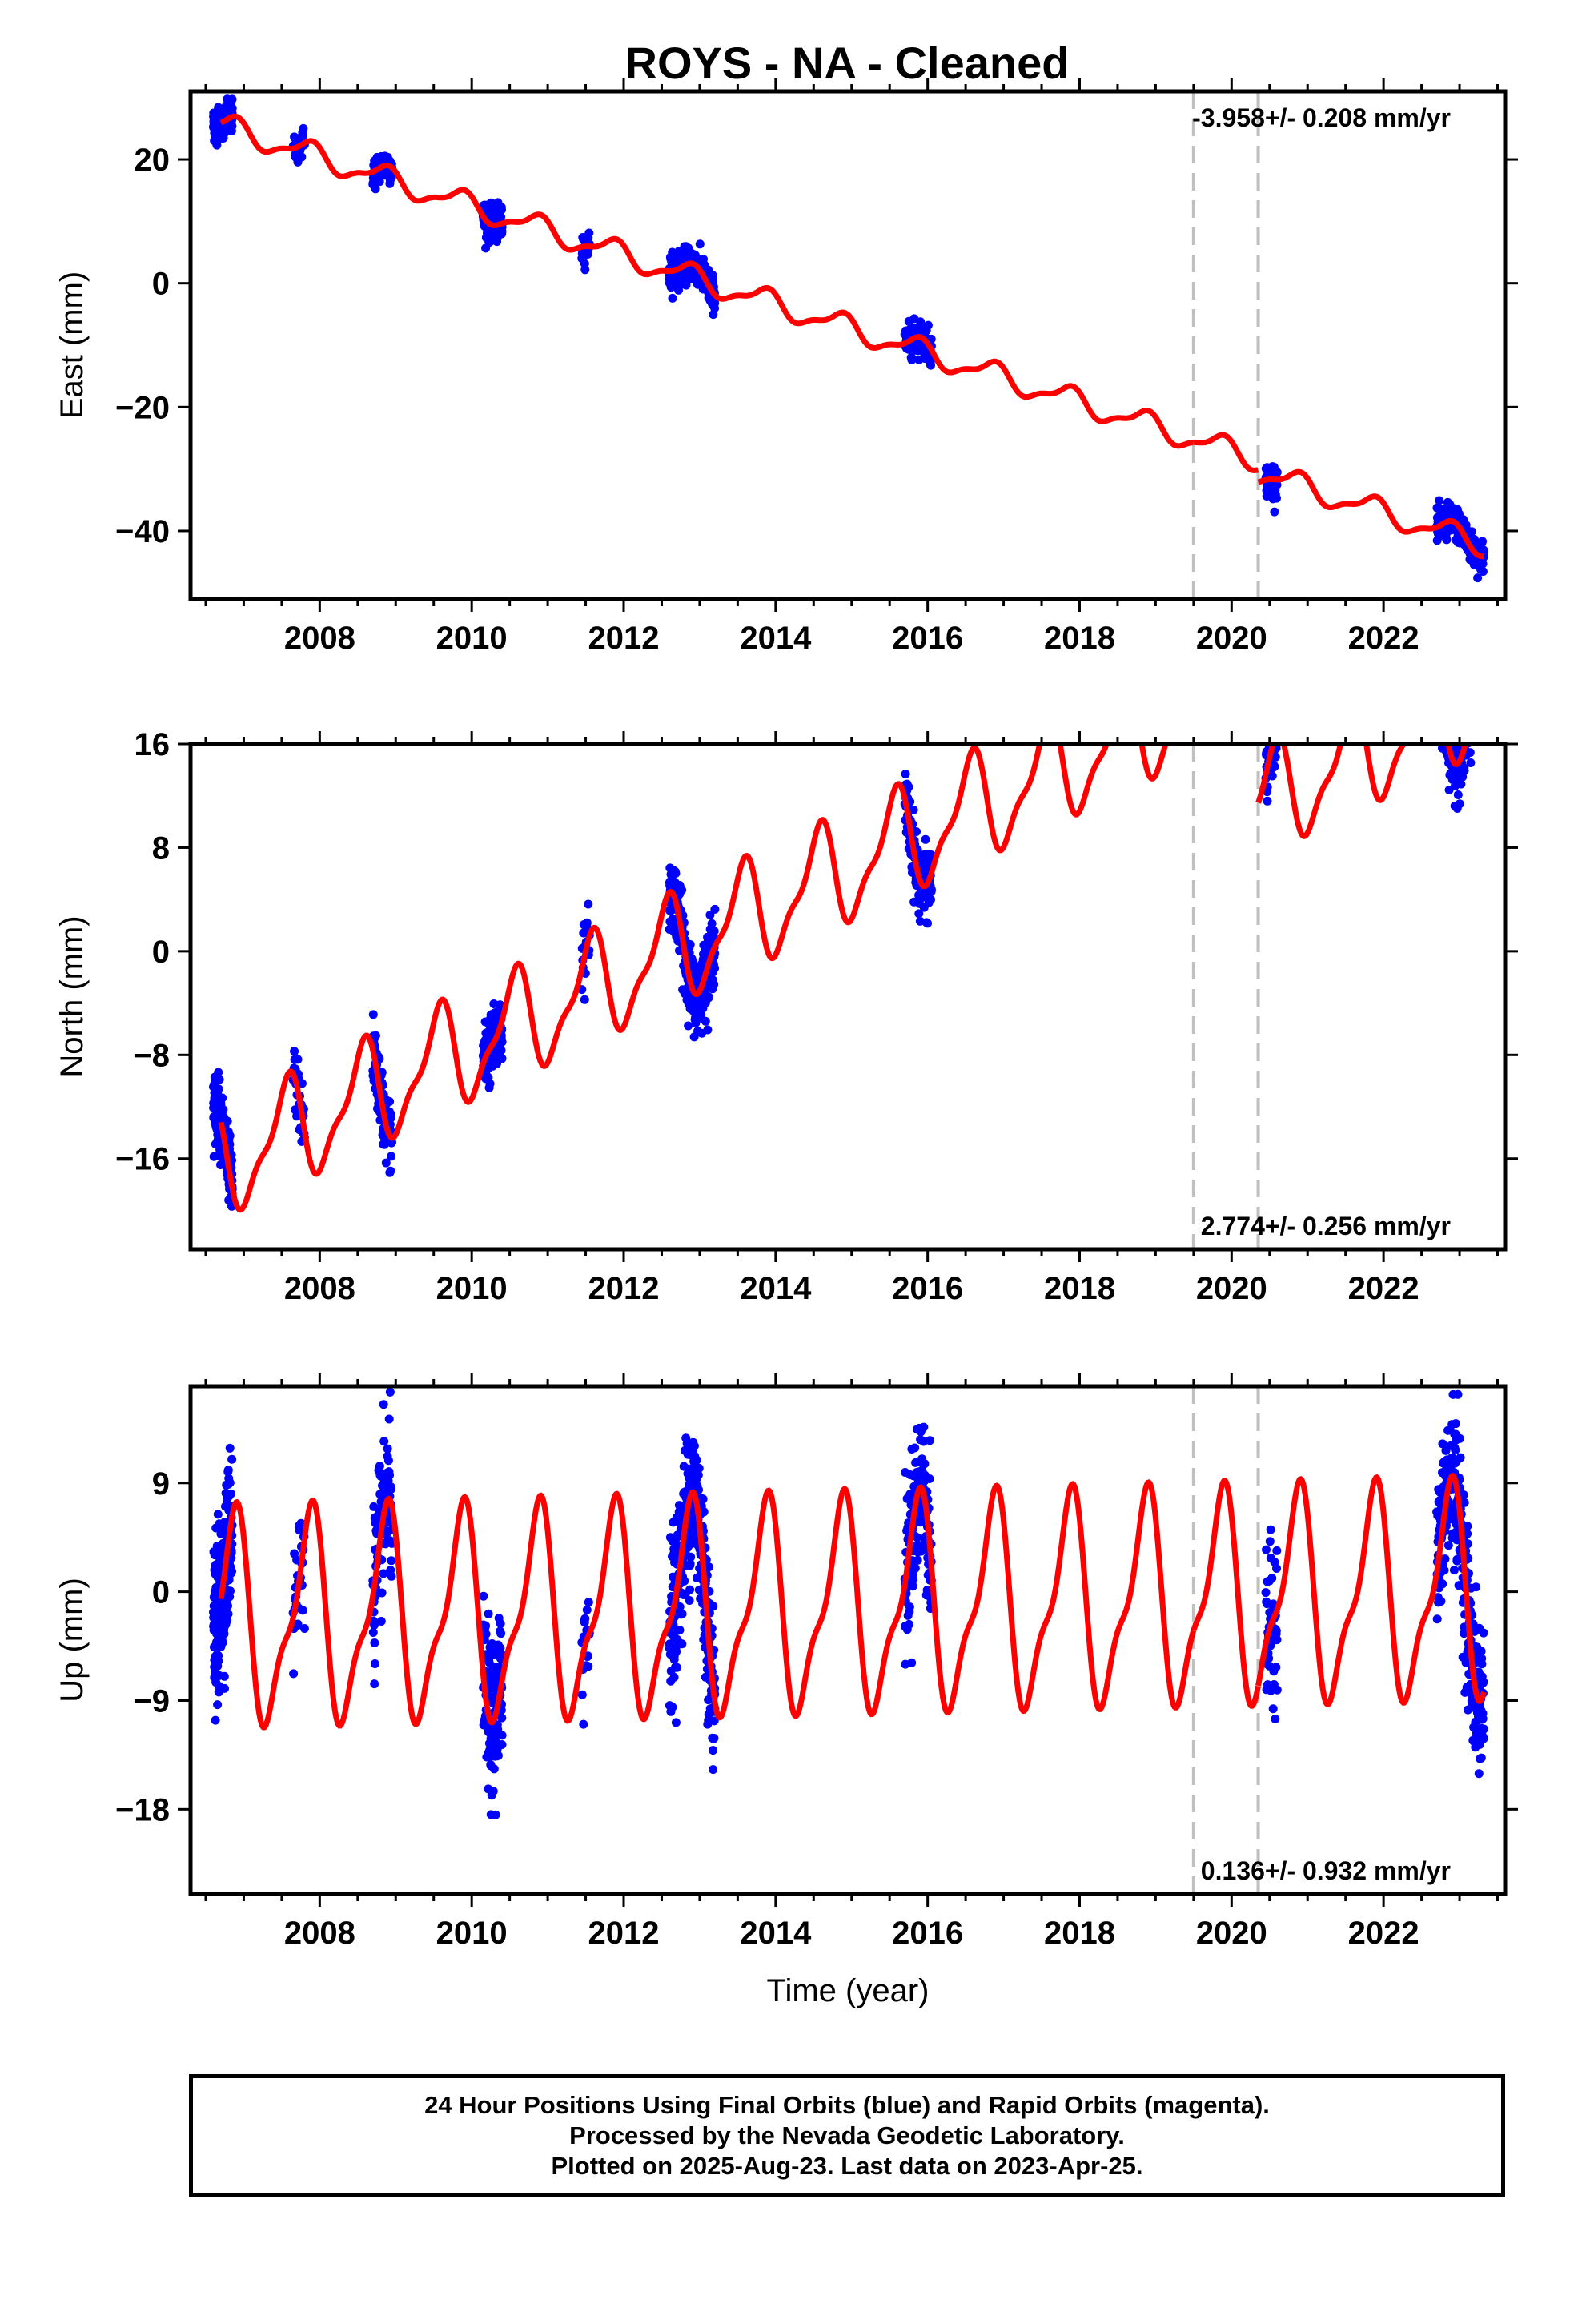 This screenshot has width=1582, height=2324. Describe the element at coordinates (161, 284) in the screenshot. I see `y-tick-label: 0` at that location.